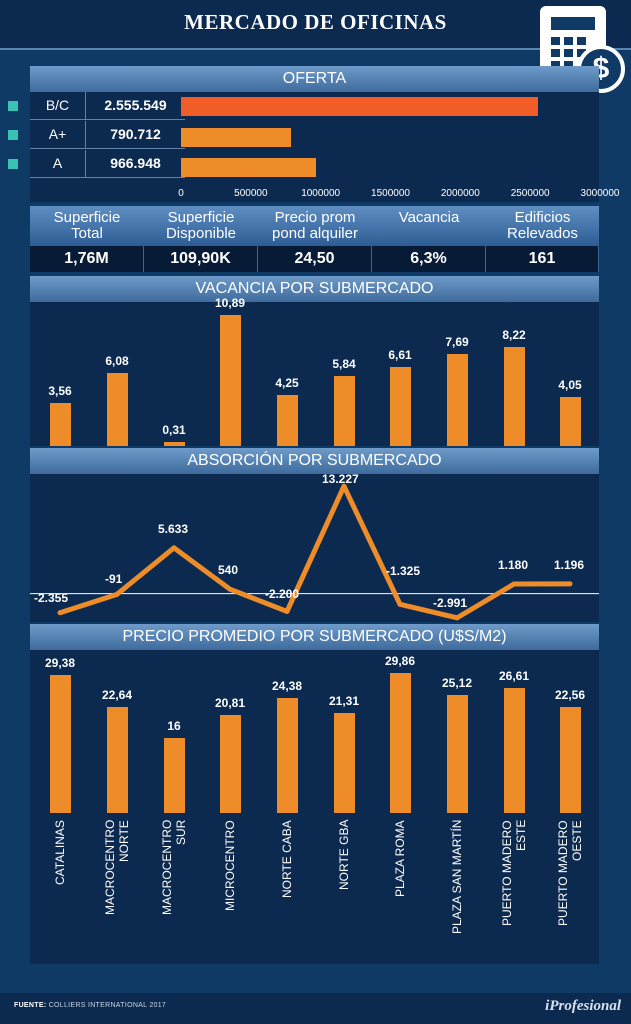 The width and height of the screenshot is (631, 1024). I want to click on absorcion-value-label: 1.180, so click(513, 565).